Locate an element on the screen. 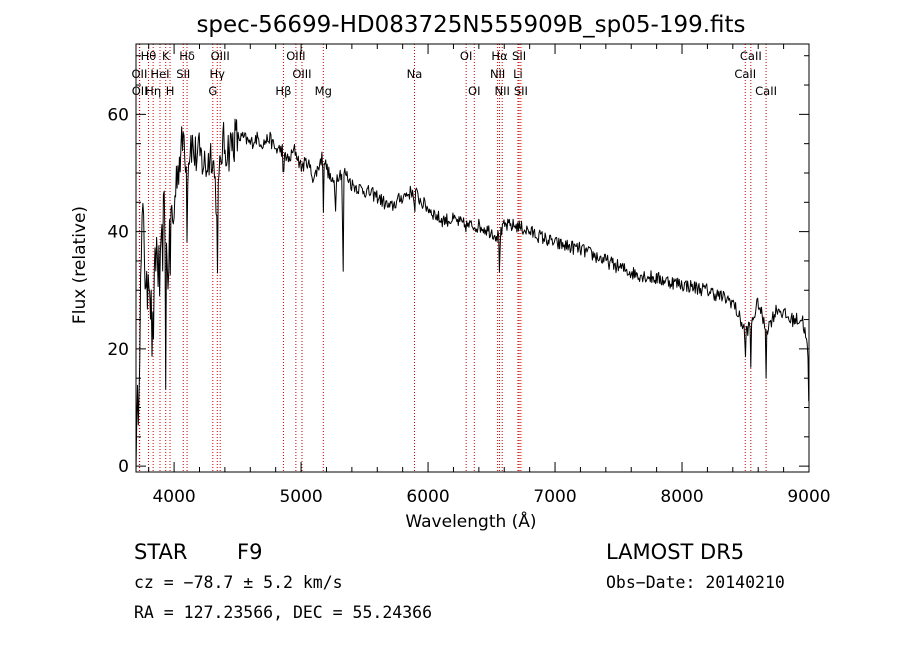 The height and width of the screenshot is (649, 900). object-class: STAR is located at coordinates (161, 552).